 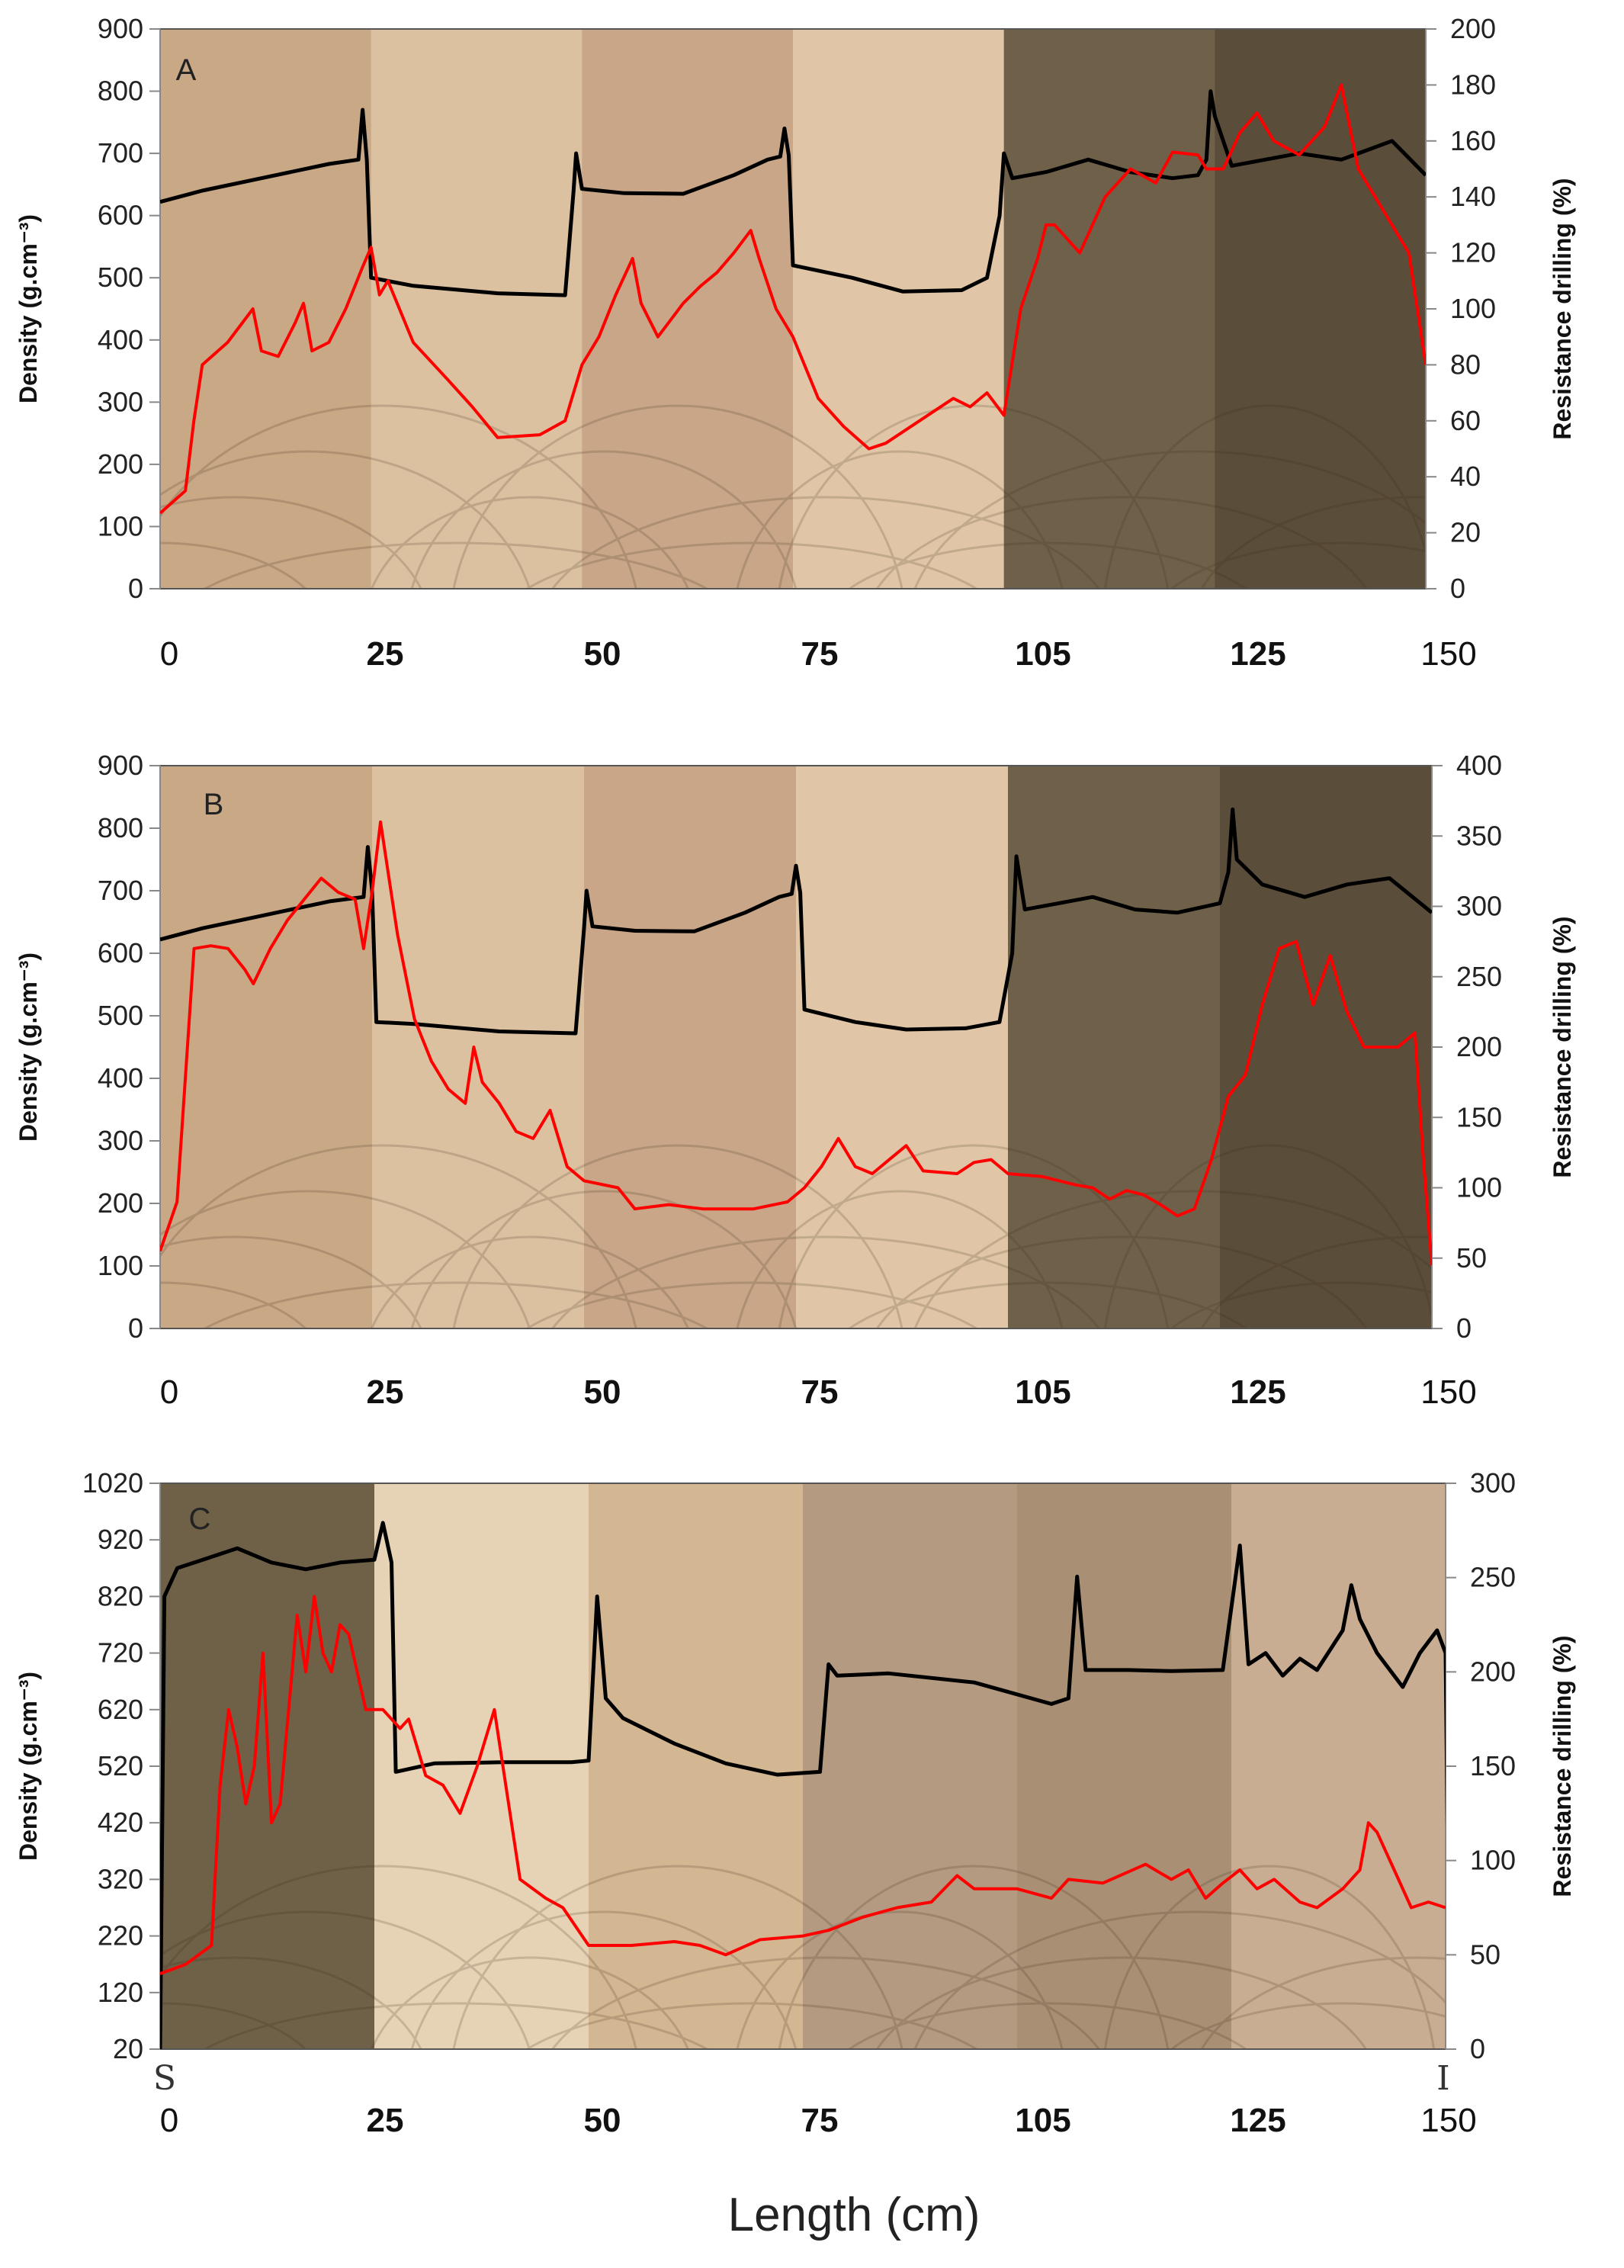 I want to click on right-tick-label: 80, so click(x=1465, y=364).